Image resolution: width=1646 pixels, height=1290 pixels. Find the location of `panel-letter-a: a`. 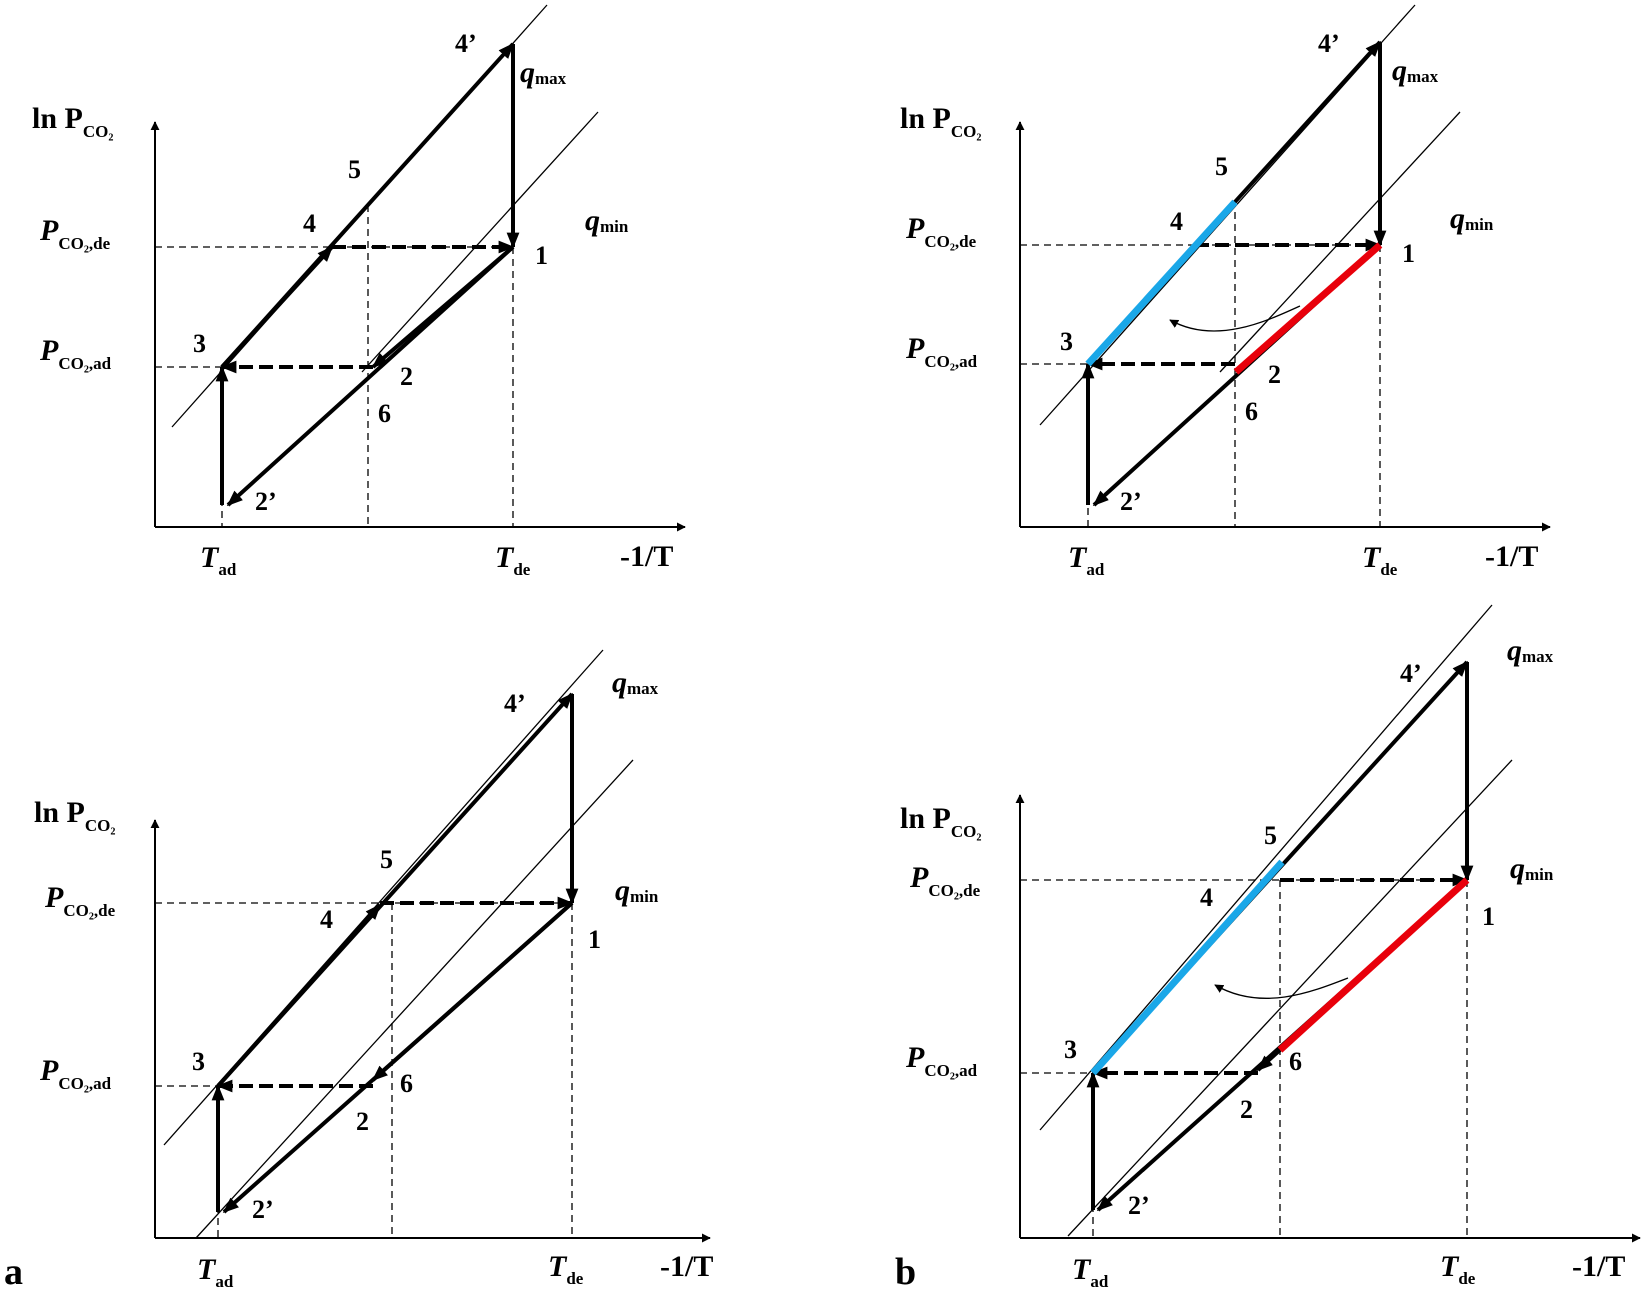

panel-letter-a: a is located at coordinates (13, 1270).